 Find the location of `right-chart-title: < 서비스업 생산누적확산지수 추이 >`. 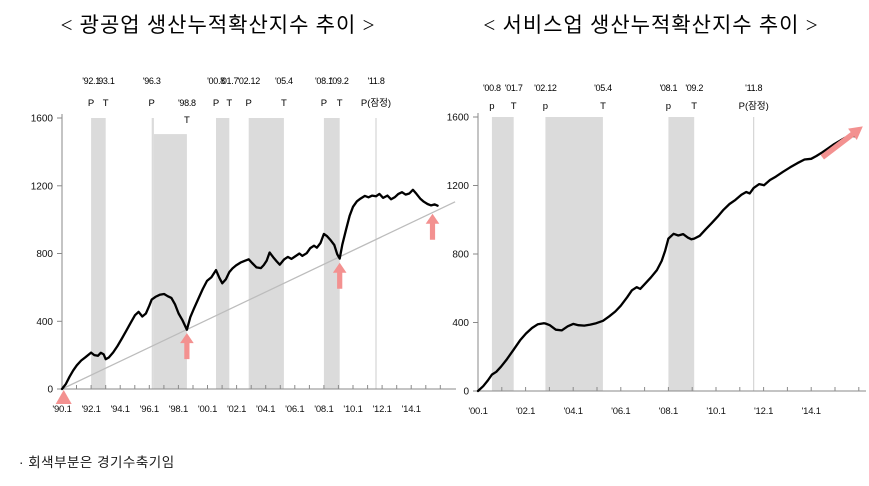

right-chart-title: < 서비스업 생산누적확산지수 추이 > is located at coordinates (651, 25).